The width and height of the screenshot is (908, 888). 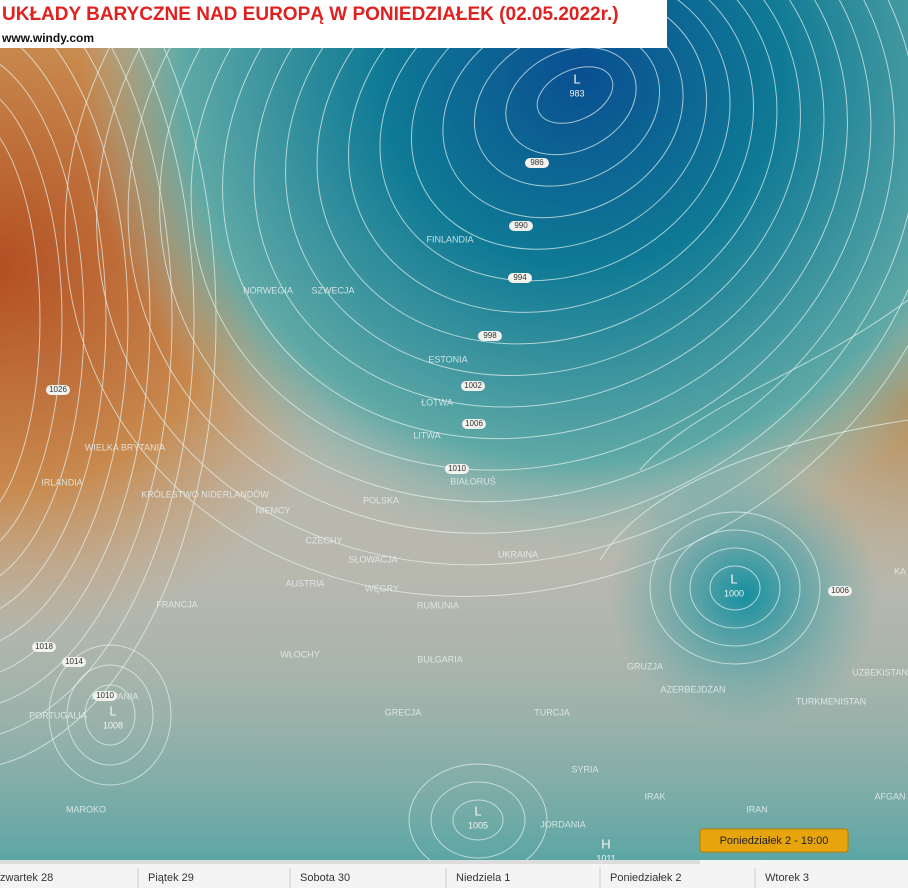 What do you see at coordinates (449, 239) in the screenshot?
I see `country-label: FINLANDIA` at bounding box center [449, 239].